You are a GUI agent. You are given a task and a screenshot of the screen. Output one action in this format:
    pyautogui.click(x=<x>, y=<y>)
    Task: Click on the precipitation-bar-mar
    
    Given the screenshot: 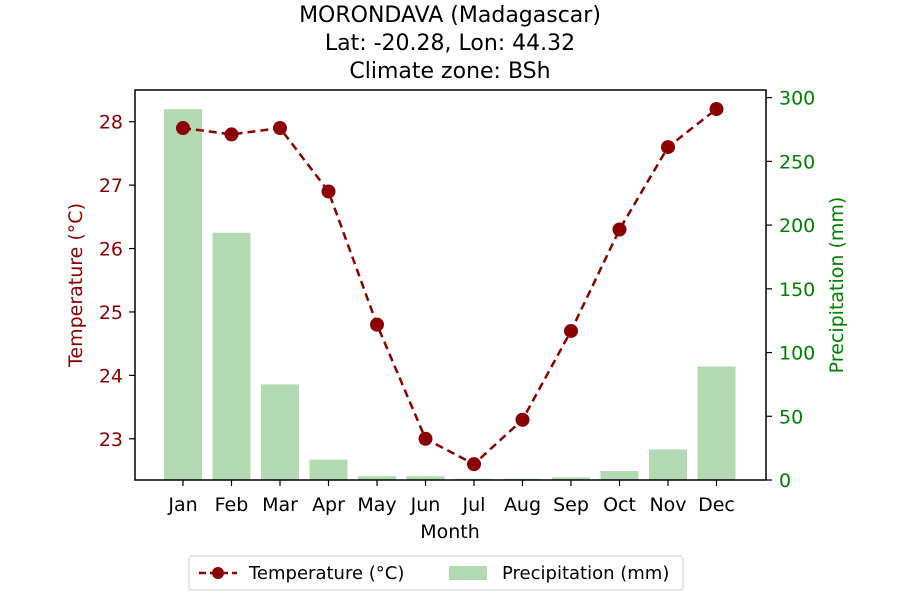 What is the action you would take?
    pyautogui.click(x=280, y=432)
    